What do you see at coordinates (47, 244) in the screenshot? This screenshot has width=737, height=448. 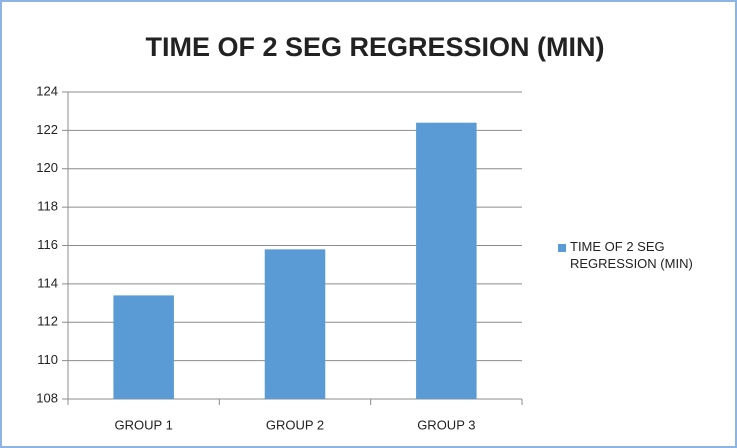 I see `y-tick-label: 116` at bounding box center [47, 244].